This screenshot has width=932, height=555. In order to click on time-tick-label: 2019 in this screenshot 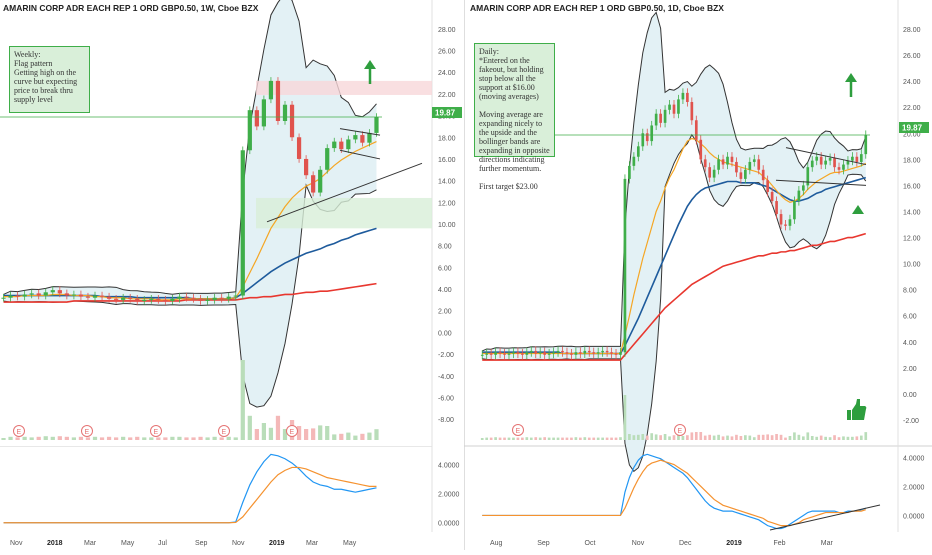, I will do `click(734, 543)`.